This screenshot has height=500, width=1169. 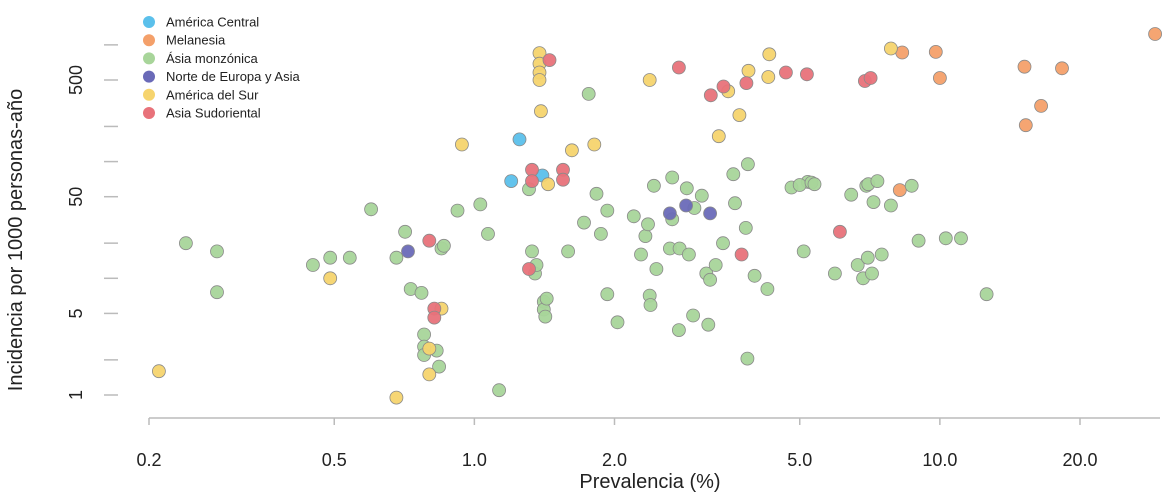 What do you see at coordinates (148, 460) in the screenshot?
I see `x-tick-label: 0.2` at bounding box center [148, 460].